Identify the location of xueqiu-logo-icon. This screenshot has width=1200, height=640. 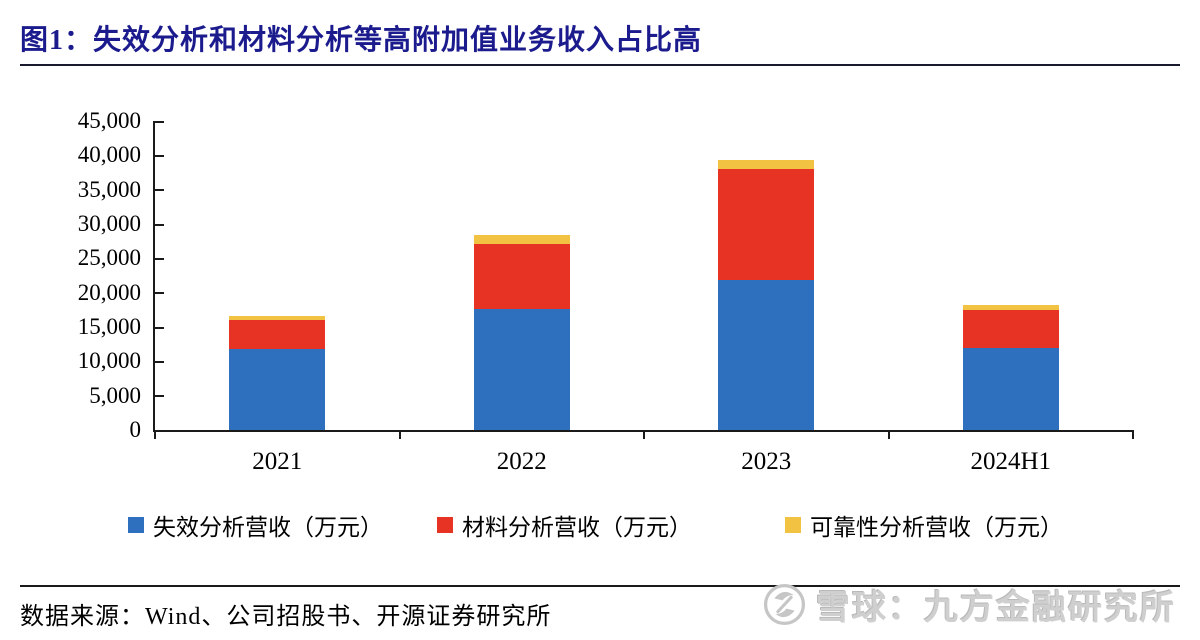
(784, 604).